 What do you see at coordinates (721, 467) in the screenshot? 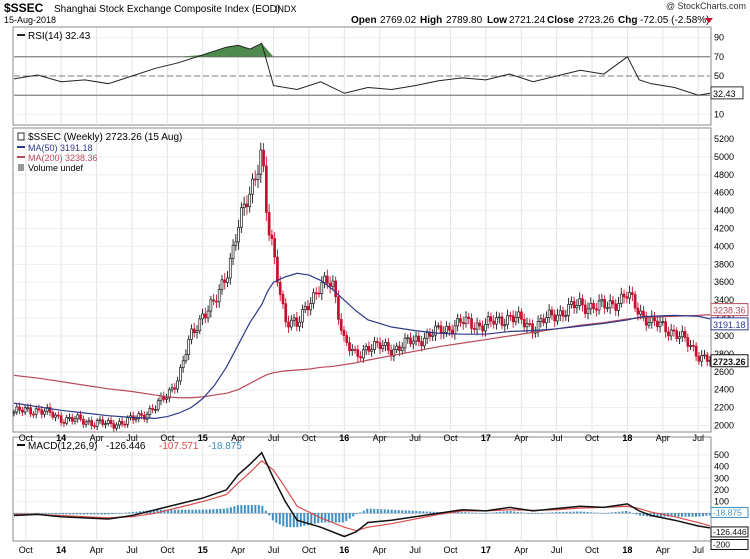
I see `macd-tick-label: 400` at bounding box center [721, 467].